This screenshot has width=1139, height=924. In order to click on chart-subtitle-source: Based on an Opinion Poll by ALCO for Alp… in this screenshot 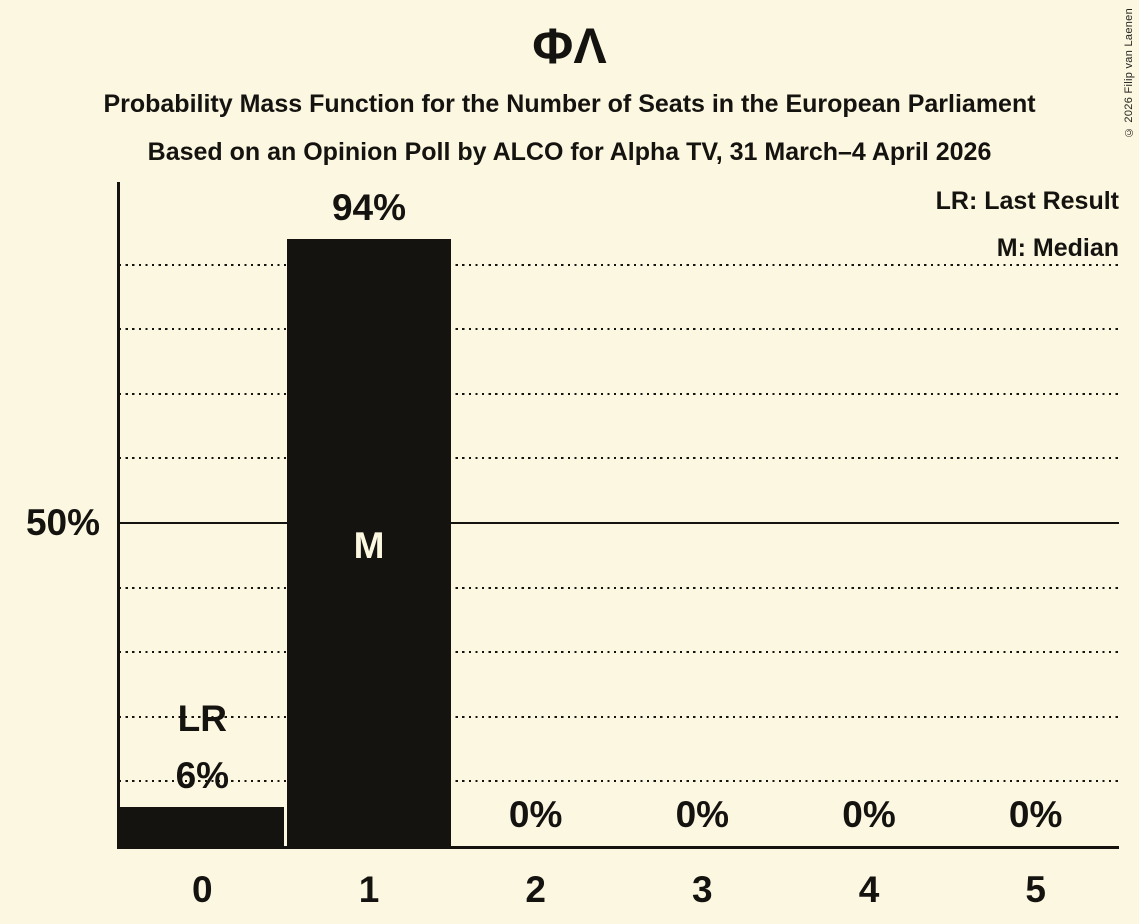, I will do `click(569, 152)`.